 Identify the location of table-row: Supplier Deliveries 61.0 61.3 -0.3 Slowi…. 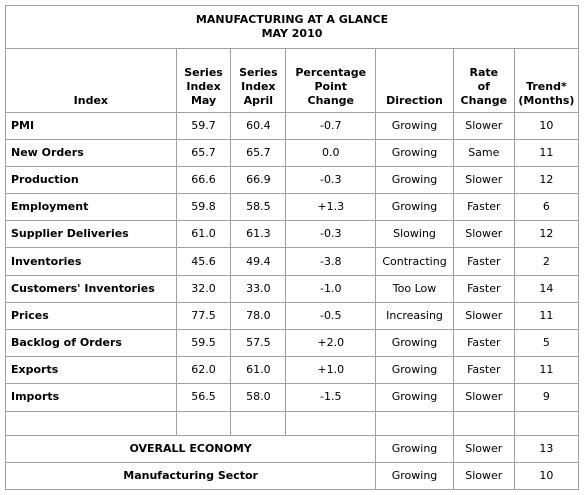
(292, 234).